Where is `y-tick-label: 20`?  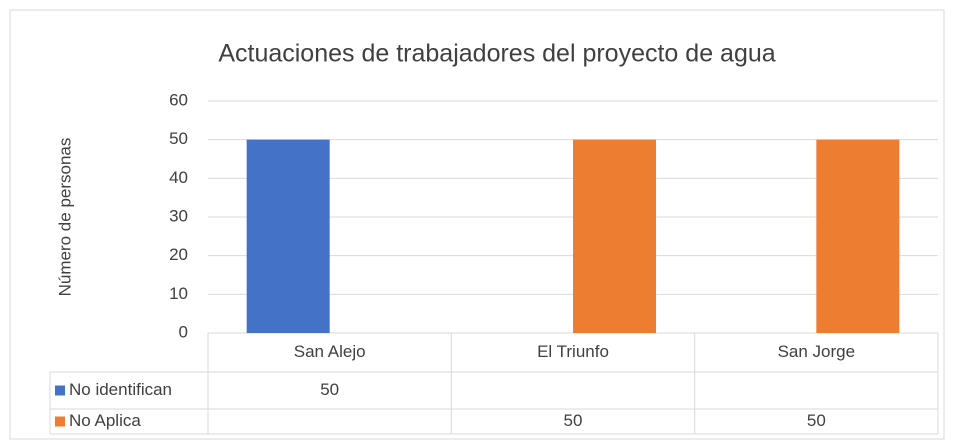 y-tick-label: 20 is located at coordinates (178, 254).